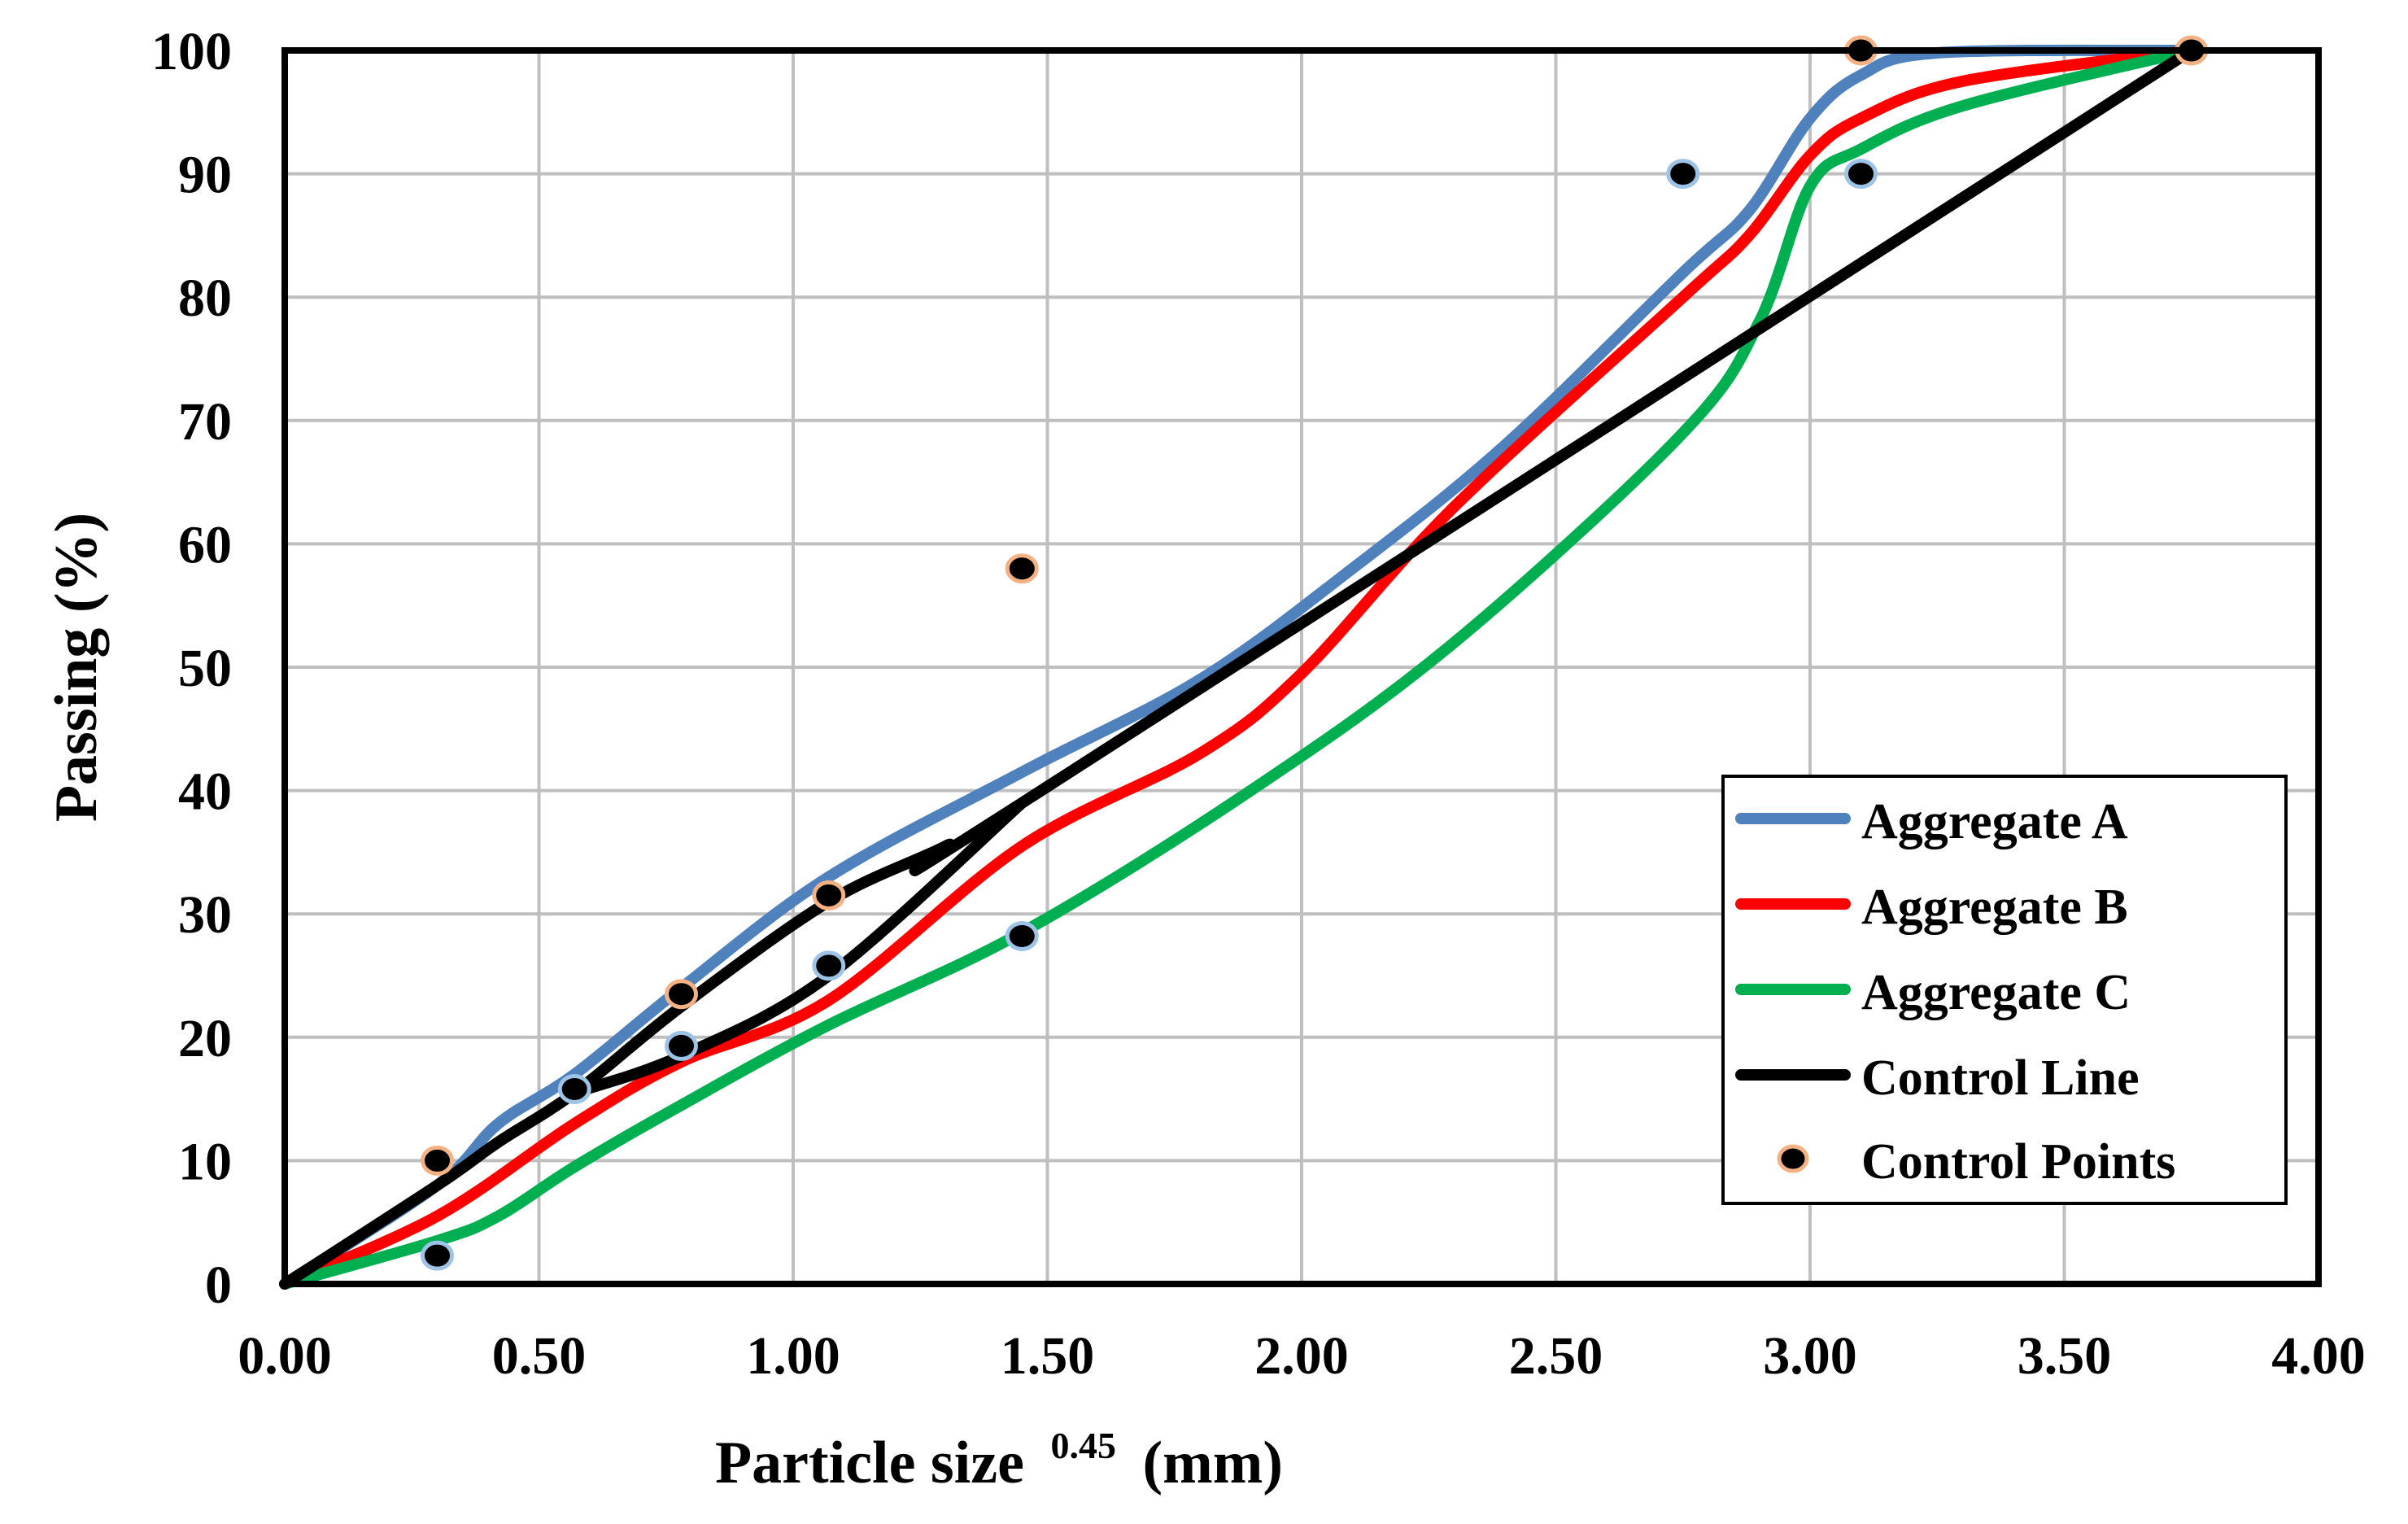 The image size is (2408, 1524). What do you see at coordinates (1810, 1356) in the screenshot?
I see `x-tick-label: 3.00` at bounding box center [1810, 1356].